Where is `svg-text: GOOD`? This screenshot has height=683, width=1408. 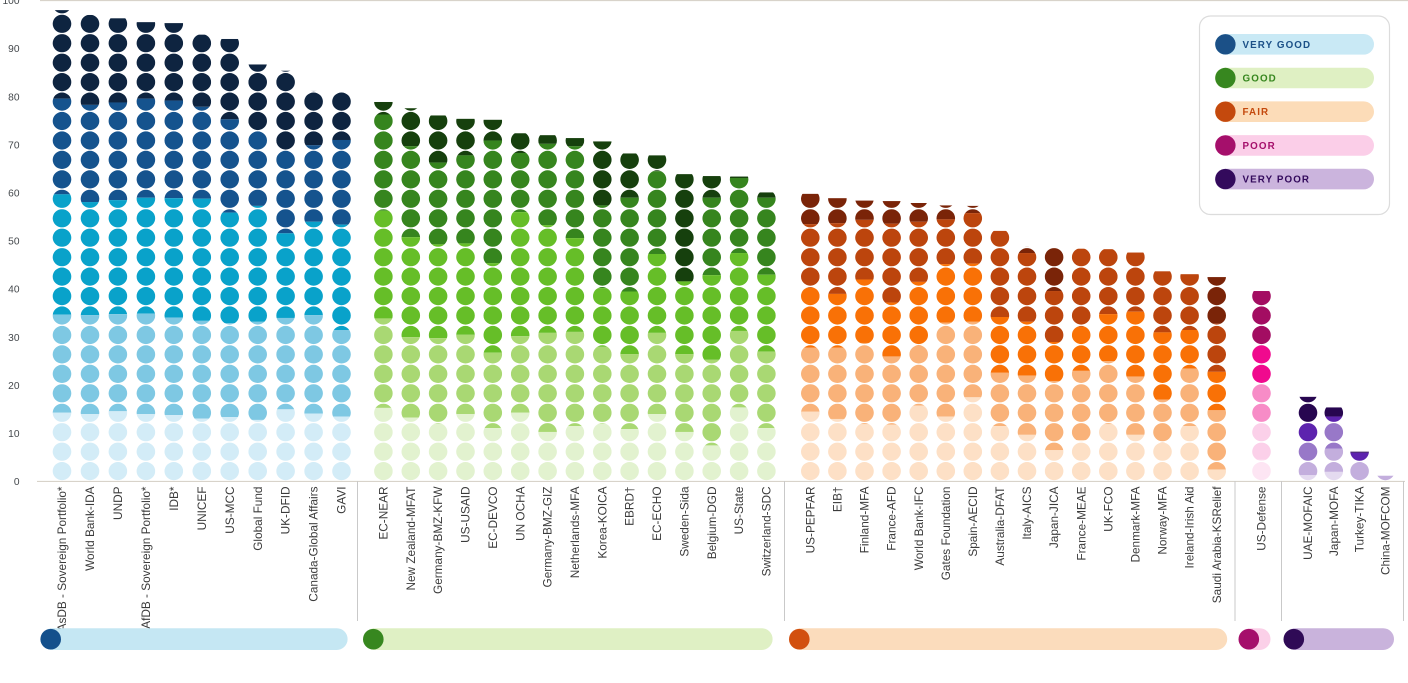
svg-text: GOOD is located at coordinates (1260, 79).